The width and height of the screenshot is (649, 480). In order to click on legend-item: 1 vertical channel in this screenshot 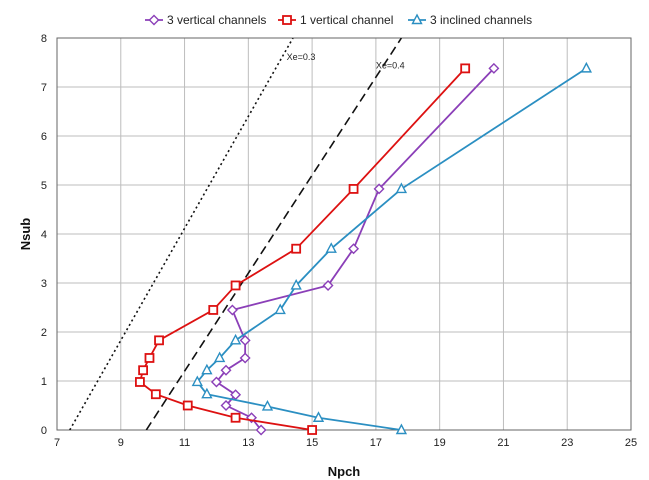, I will do `click(335, 20)`.